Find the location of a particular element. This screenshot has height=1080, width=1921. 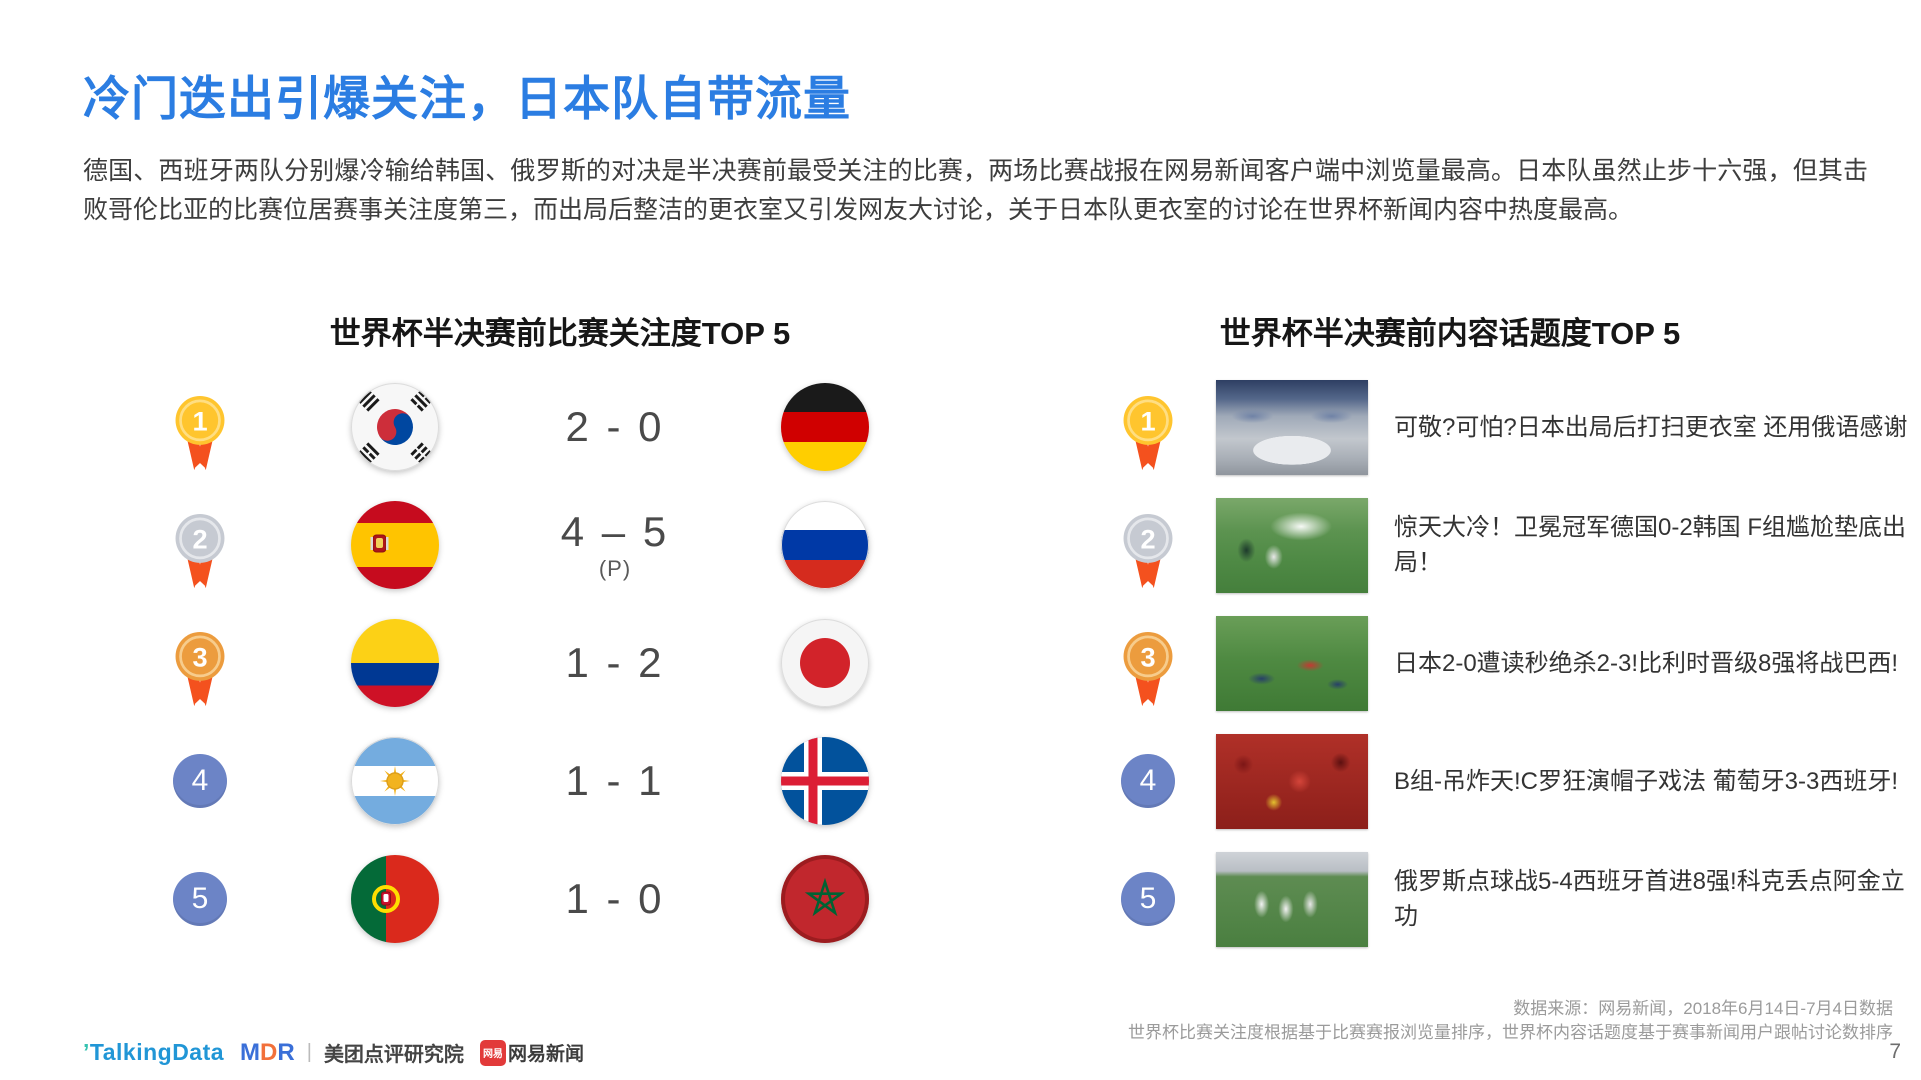

match-row-4: 4 is located at coordinates (535, 781).